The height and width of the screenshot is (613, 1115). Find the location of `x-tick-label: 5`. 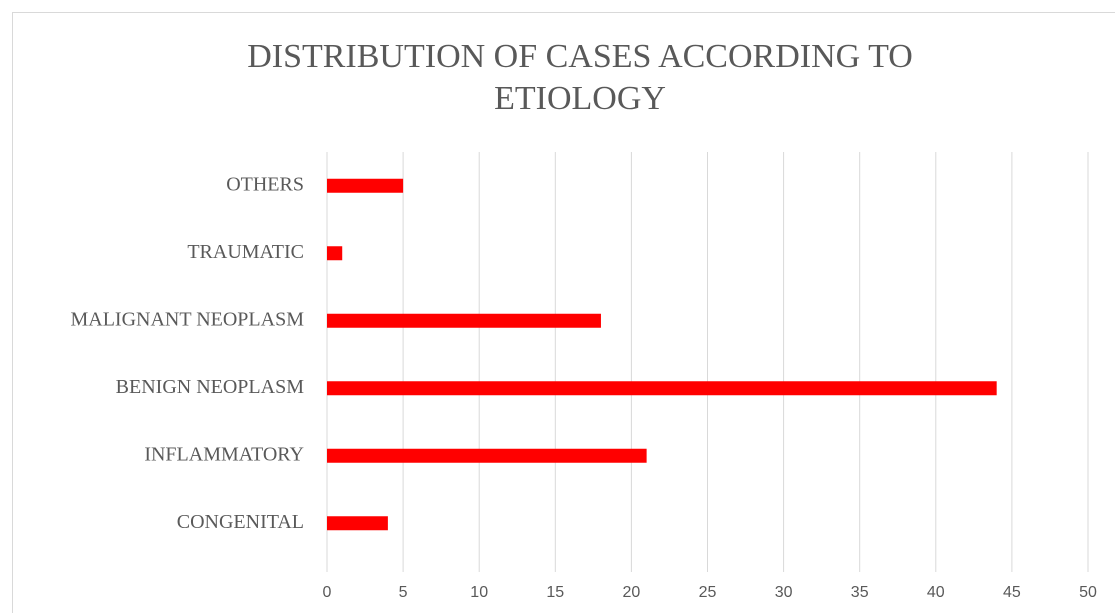

x-tick-label: 5 is located at coordinates (403, 592).